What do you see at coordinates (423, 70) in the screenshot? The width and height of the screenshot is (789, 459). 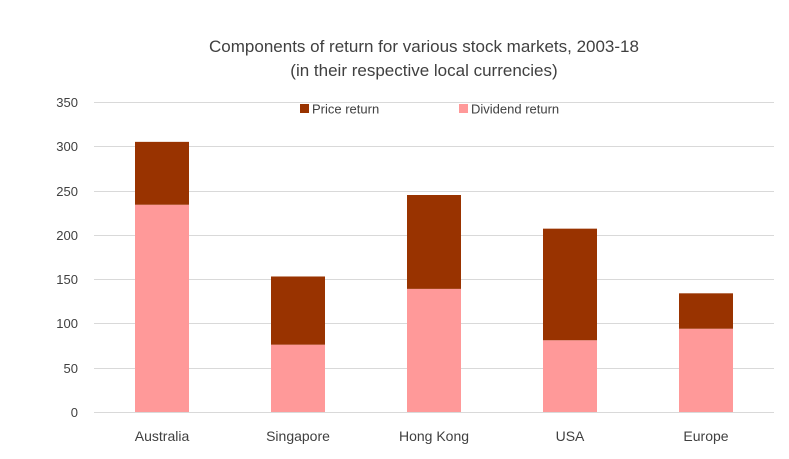 I see `chart-title-line-2: (in their respective local currencies)` at bounding box center [423, 70].